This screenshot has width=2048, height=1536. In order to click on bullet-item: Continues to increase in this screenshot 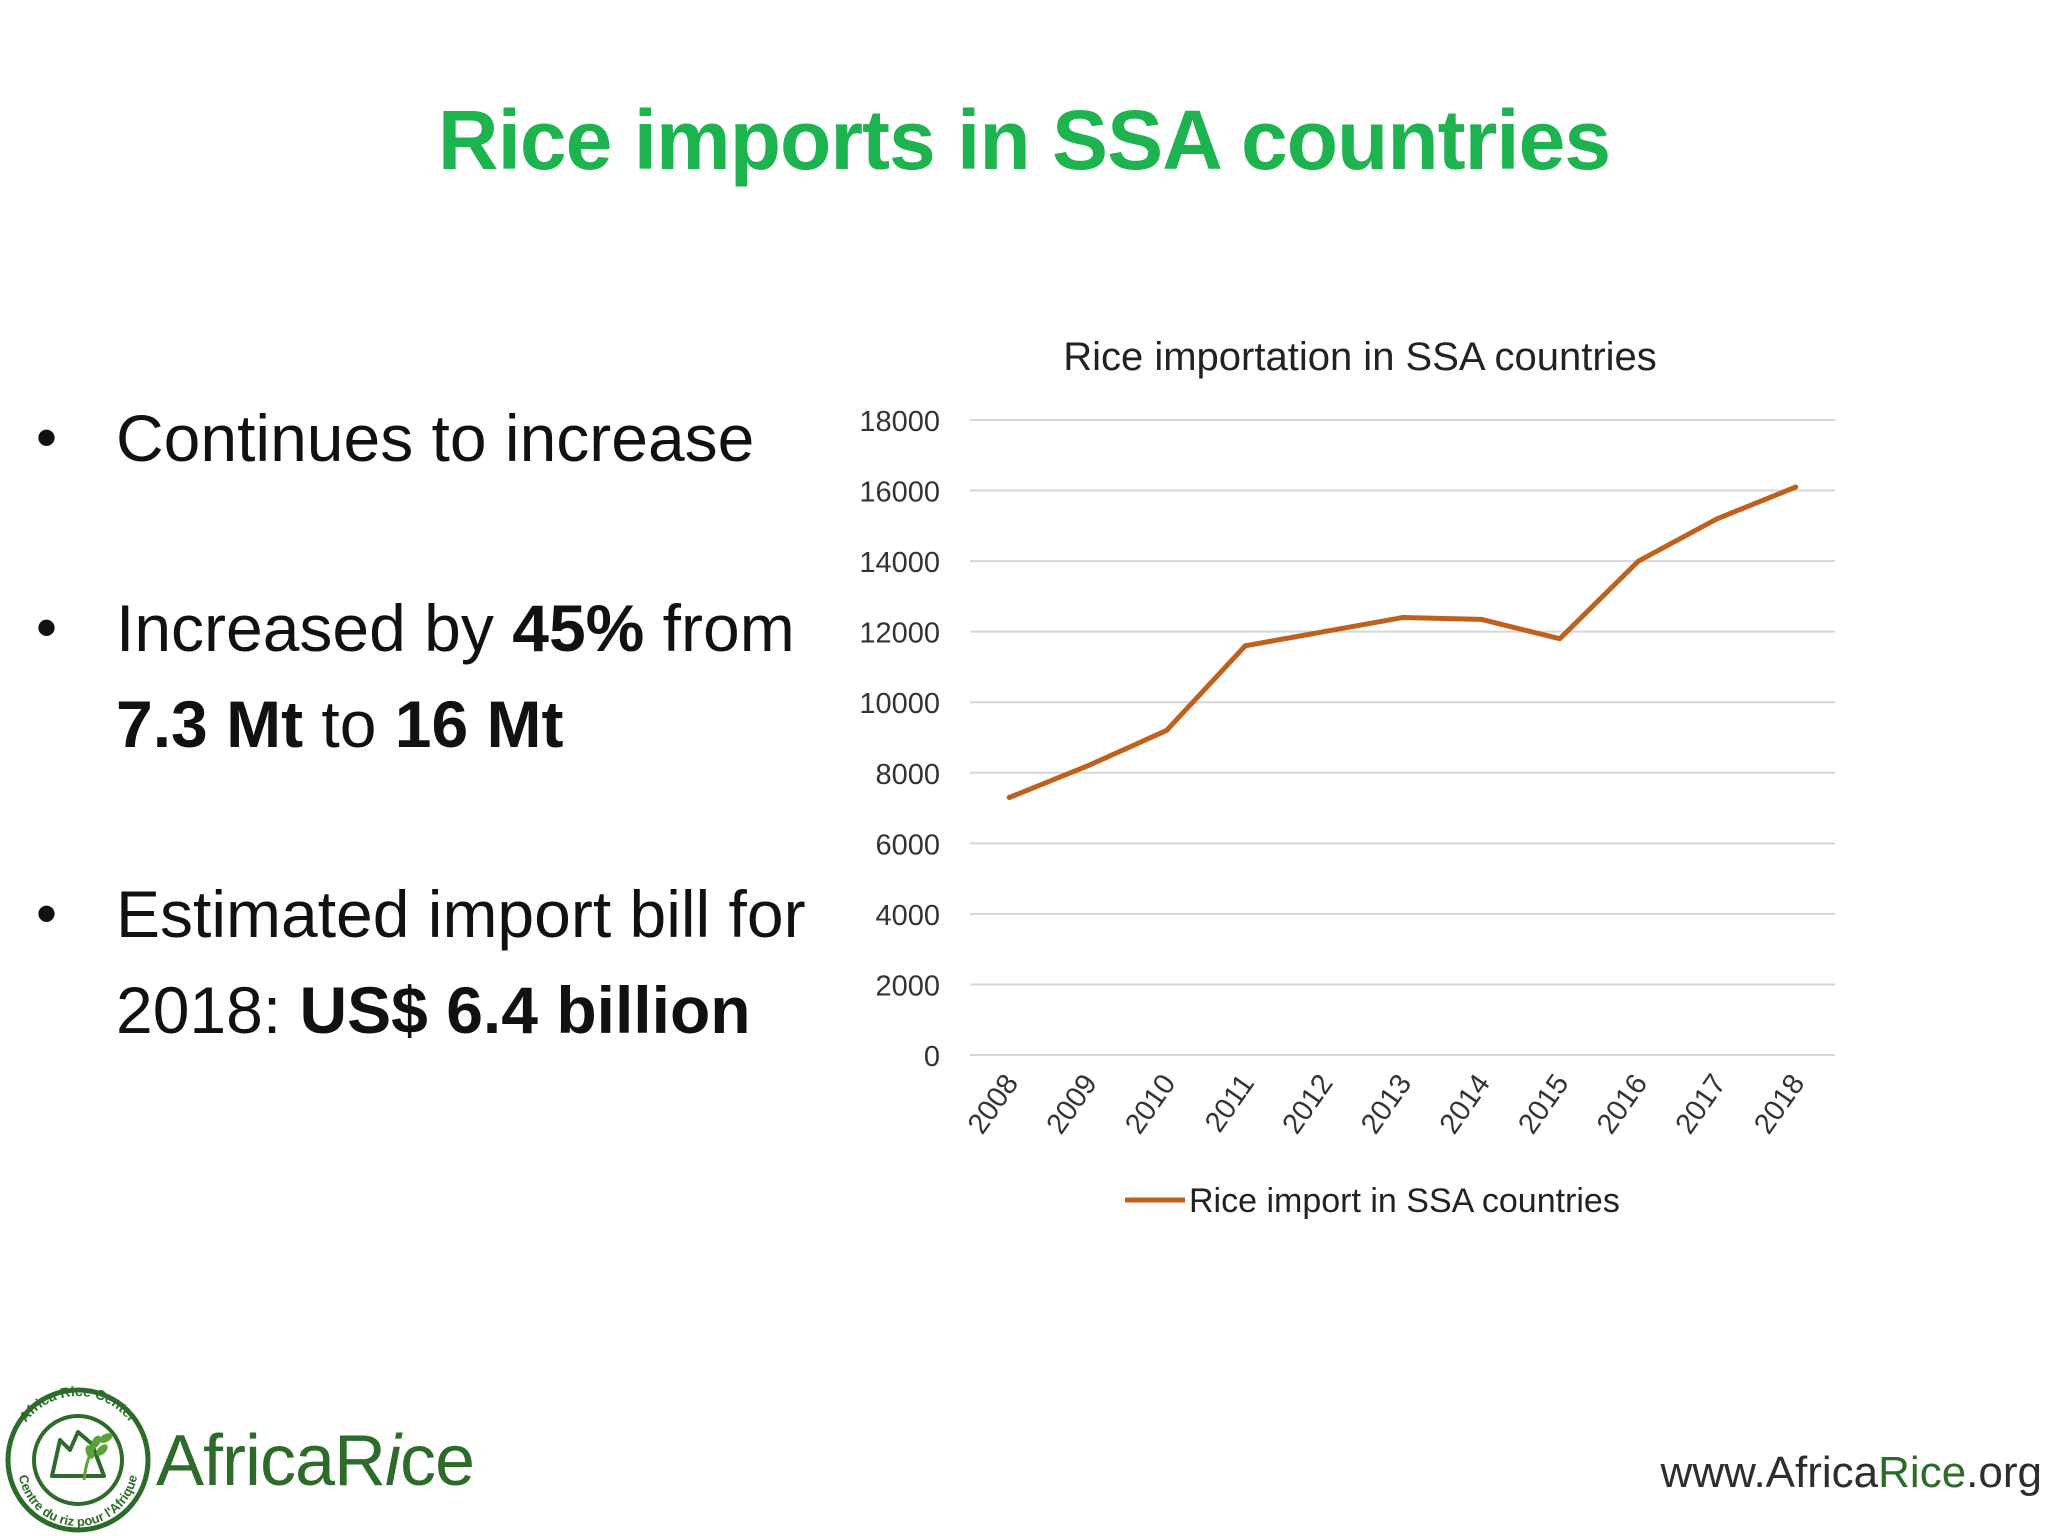, I will do `click(431, 438)`.